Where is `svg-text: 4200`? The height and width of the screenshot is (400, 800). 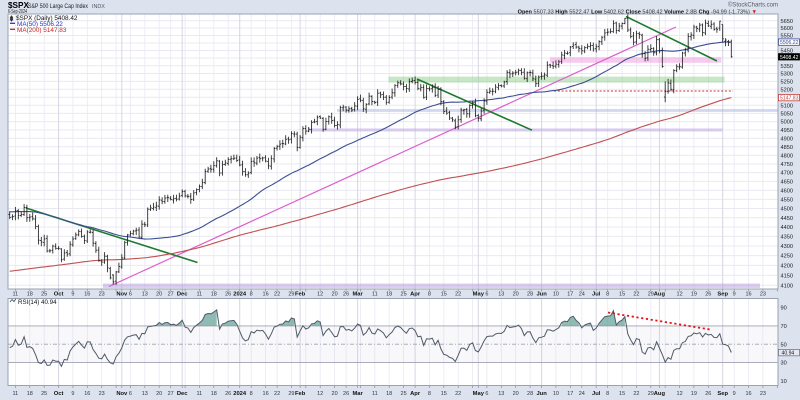 svg-text: 4200 is located at coordinates (787, 267).